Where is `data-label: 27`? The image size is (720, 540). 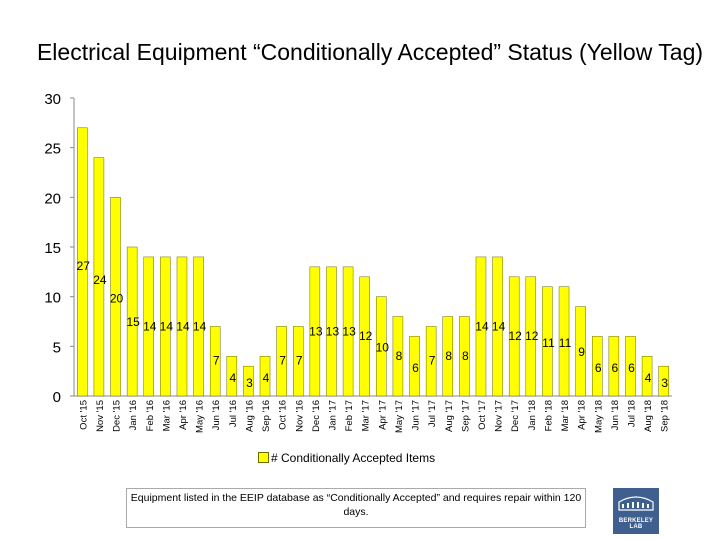 data-label: 27 is located at coordinates (84, 266).